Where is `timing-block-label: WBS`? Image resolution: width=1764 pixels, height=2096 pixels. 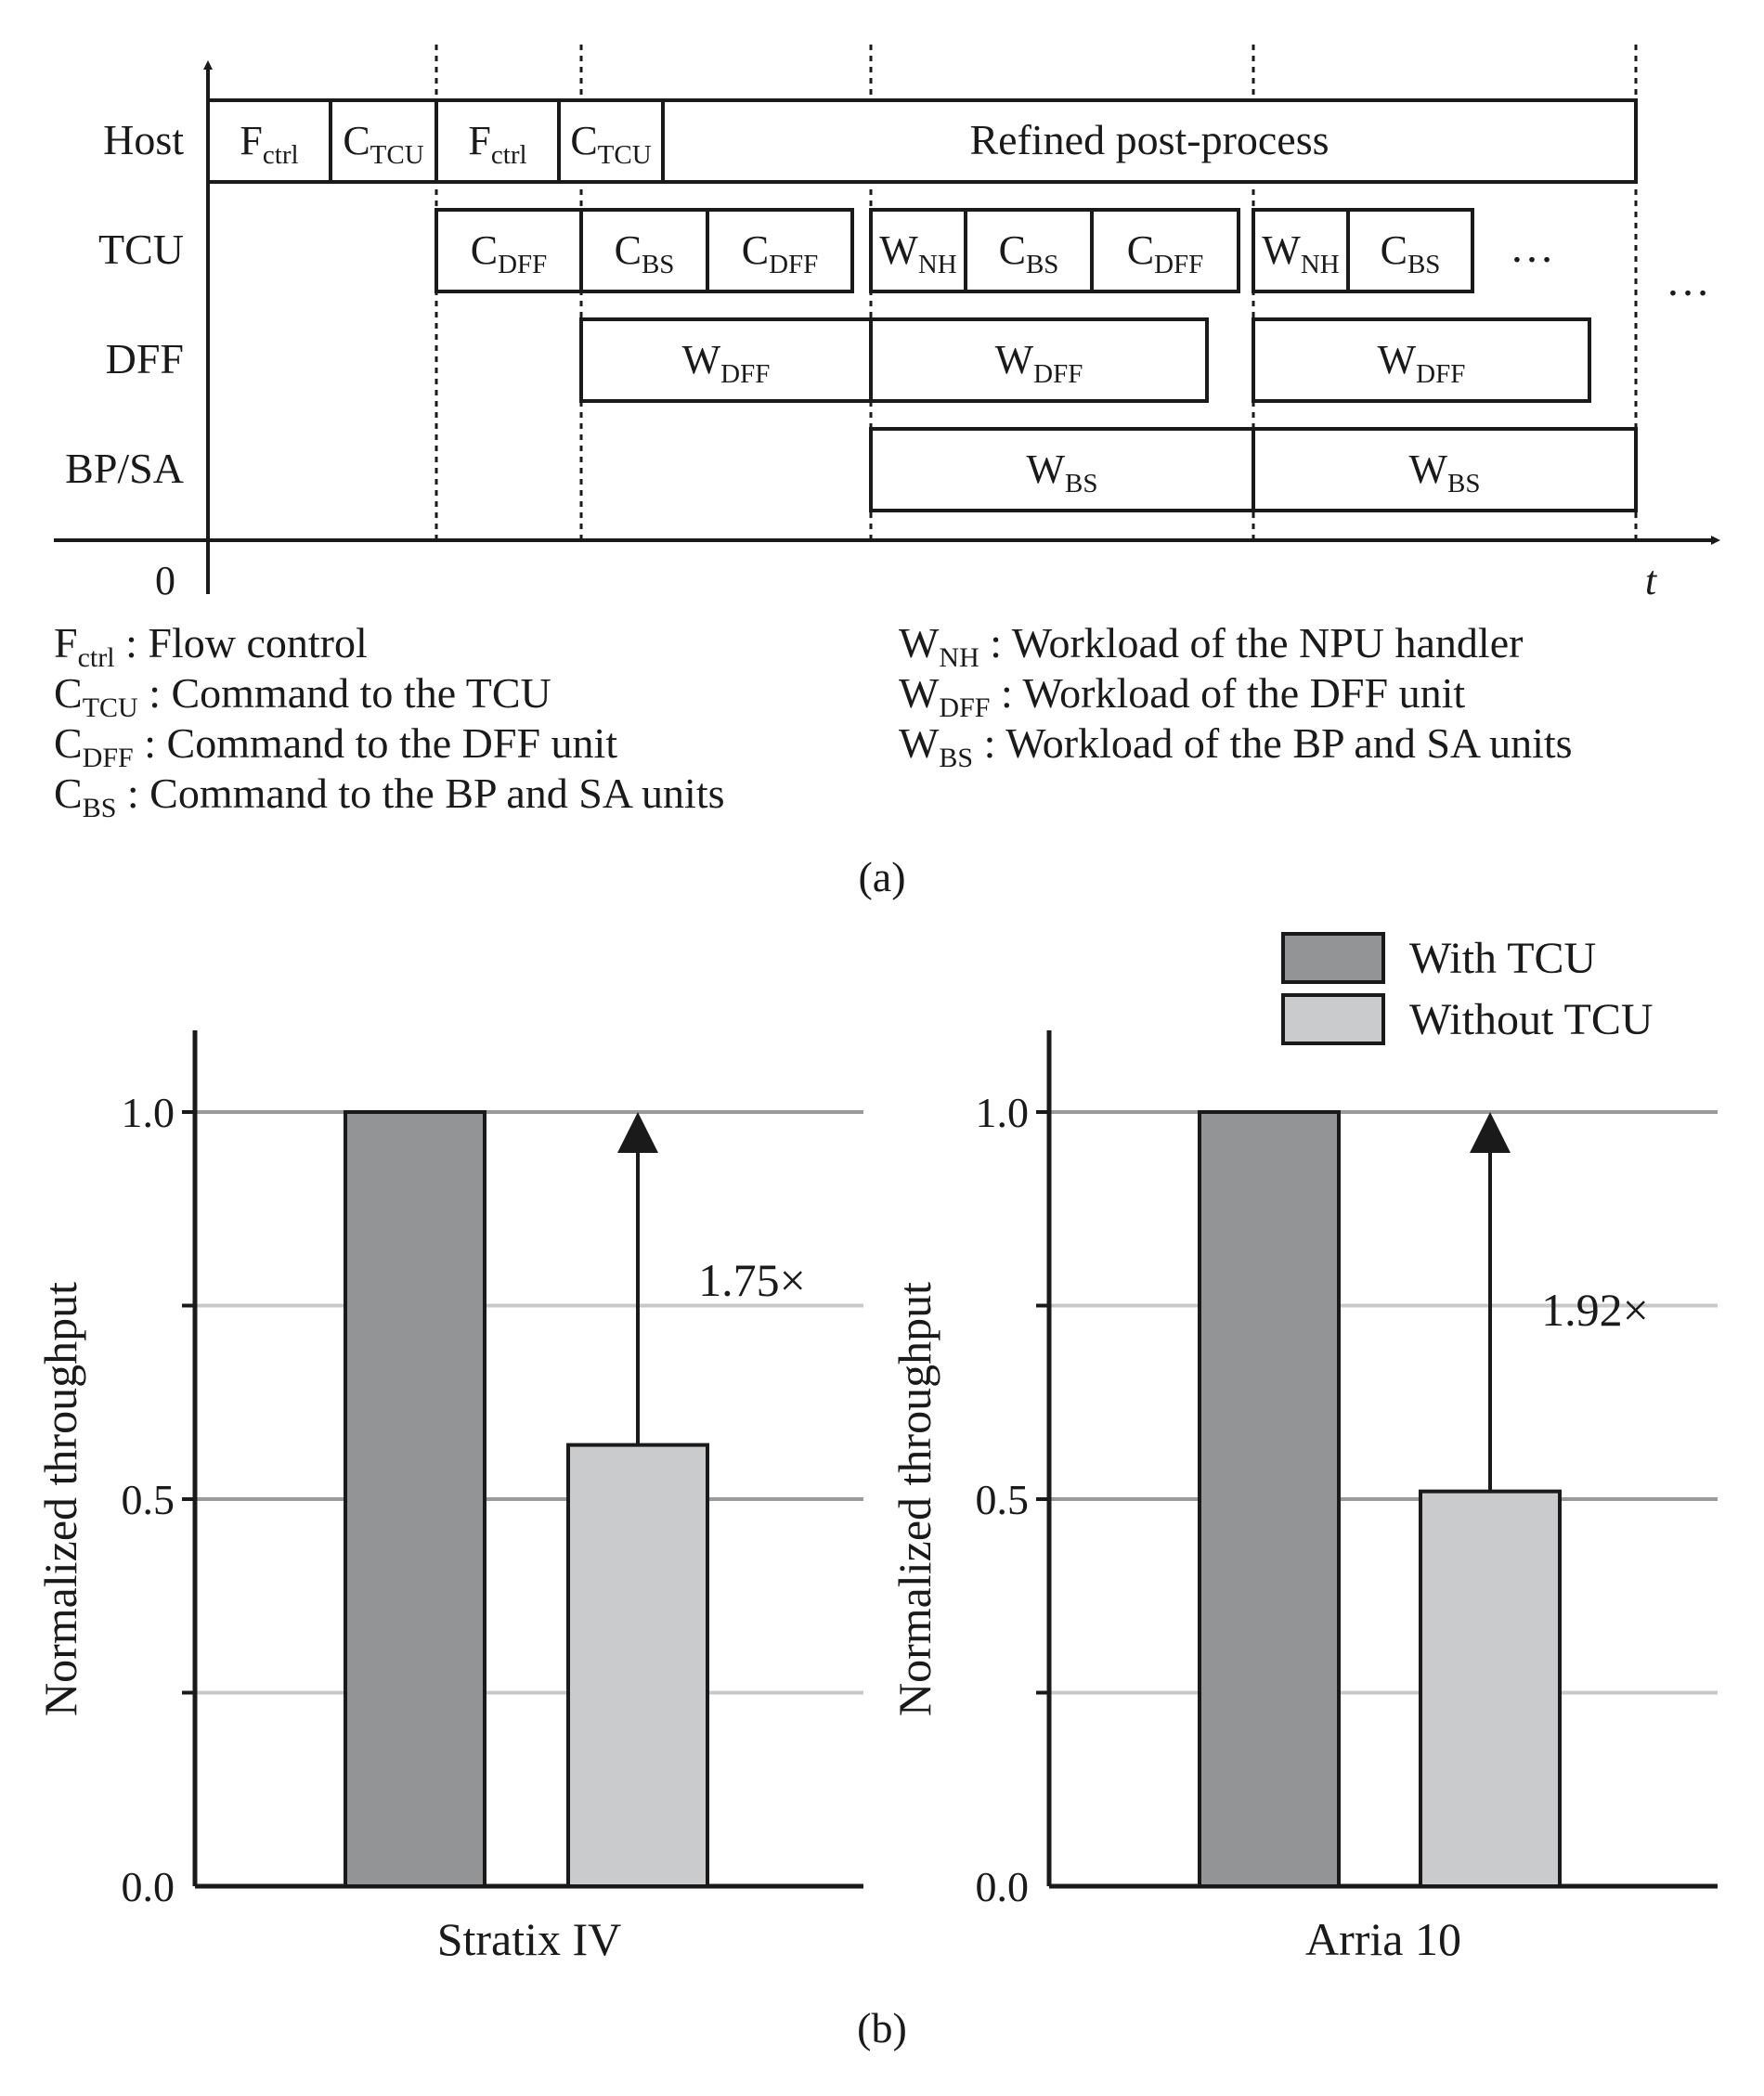
timing-block-label: WBS is located at coordinates (1444, 472).